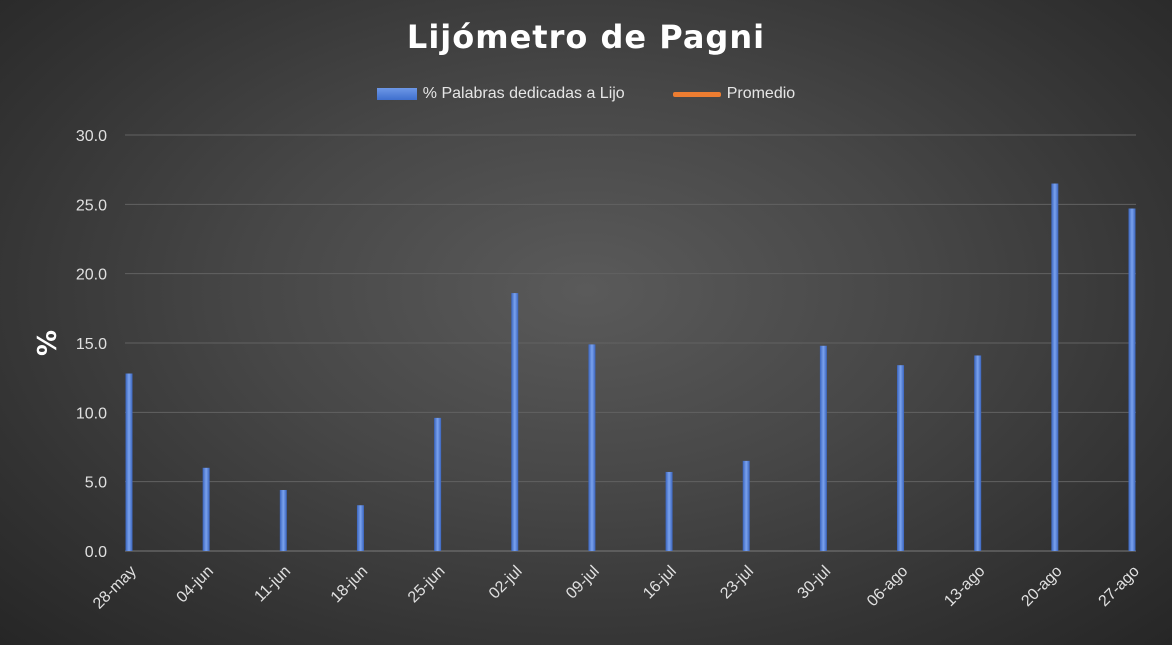 The width and height of the screenshot is (1172, 645). What do you see at coordinates (823, 448) in the screenshot?
I see `bar-30-jul` at bounding box center [823, 448].